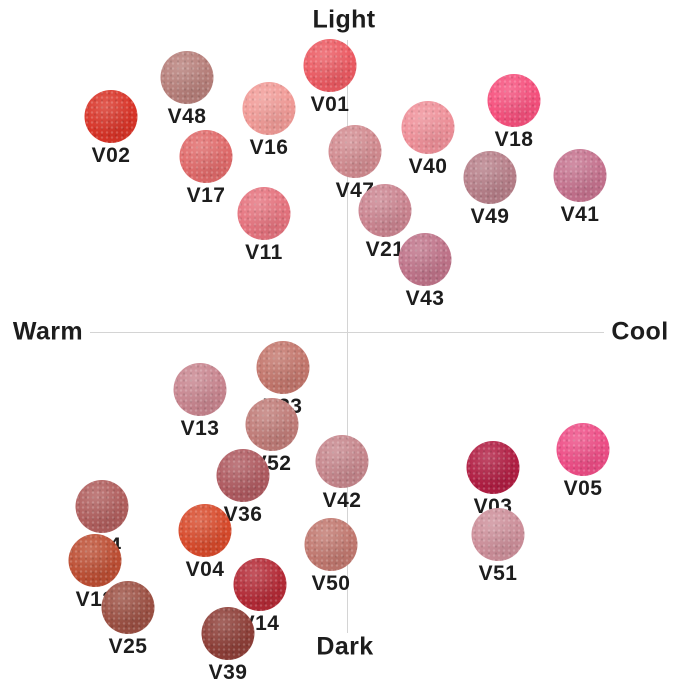  Describe the element at coordinates (206, 195) in the screenshot. I see `swatch-label: V17` at that location.